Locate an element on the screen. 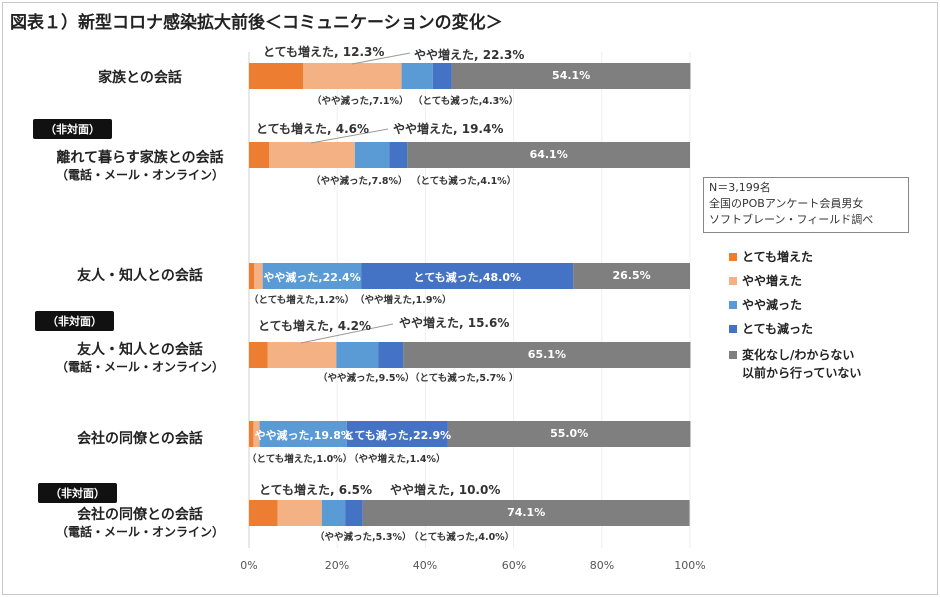 The height and width of the screenshot is (597, 940). data-label: とても増えた, 12.3% is located at coordinates (324, 52).